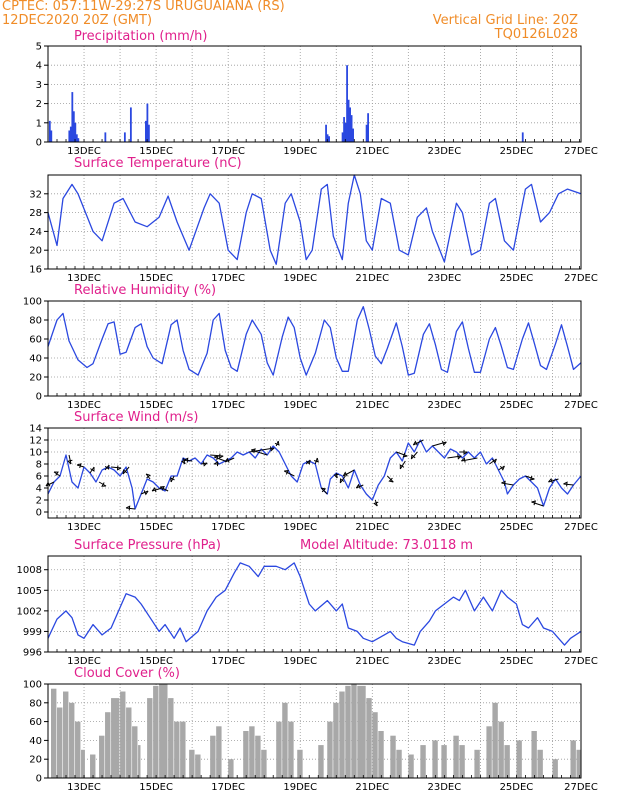  I want to click on x-tick-label: 25DEC, so click(517, 151).